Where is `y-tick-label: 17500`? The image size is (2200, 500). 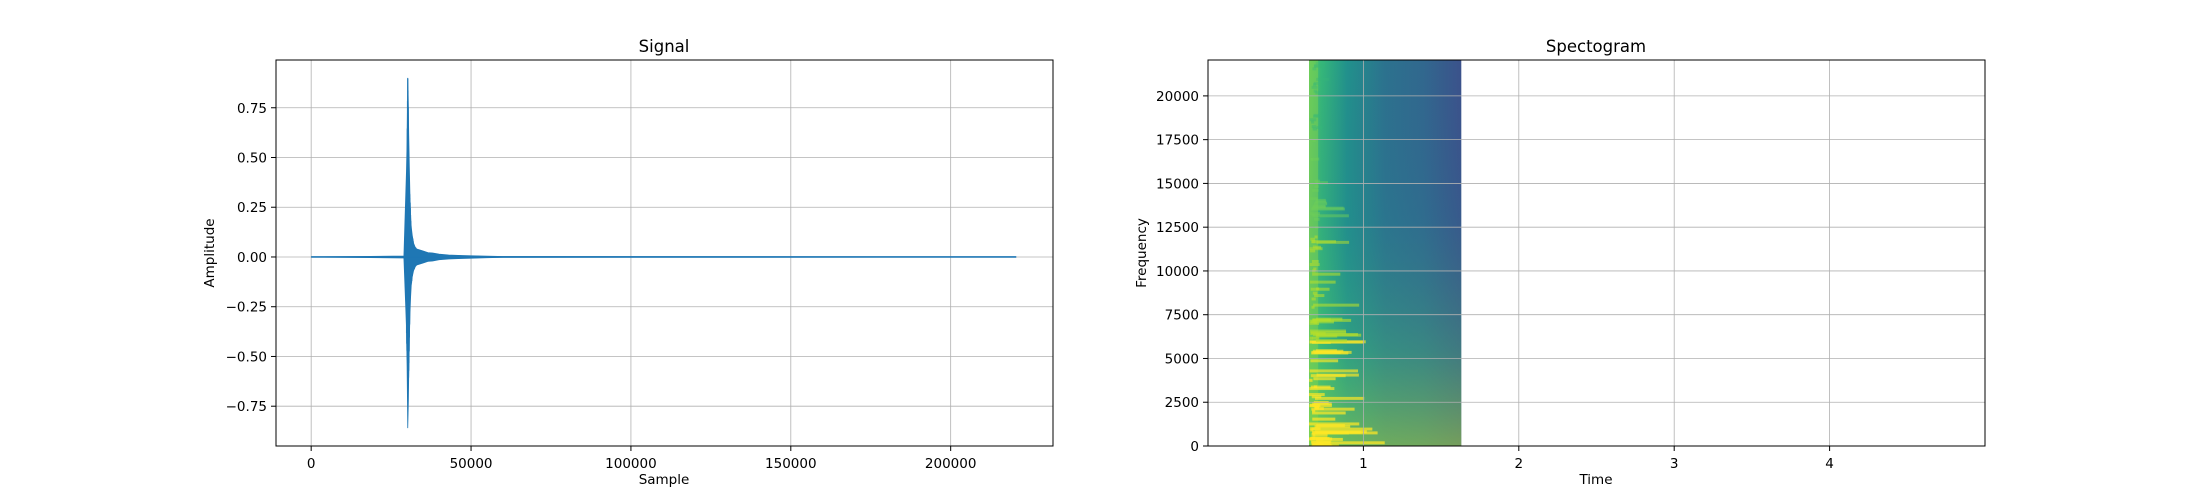 y-tick-label: 17500 is located at coordinates (1177, 141).